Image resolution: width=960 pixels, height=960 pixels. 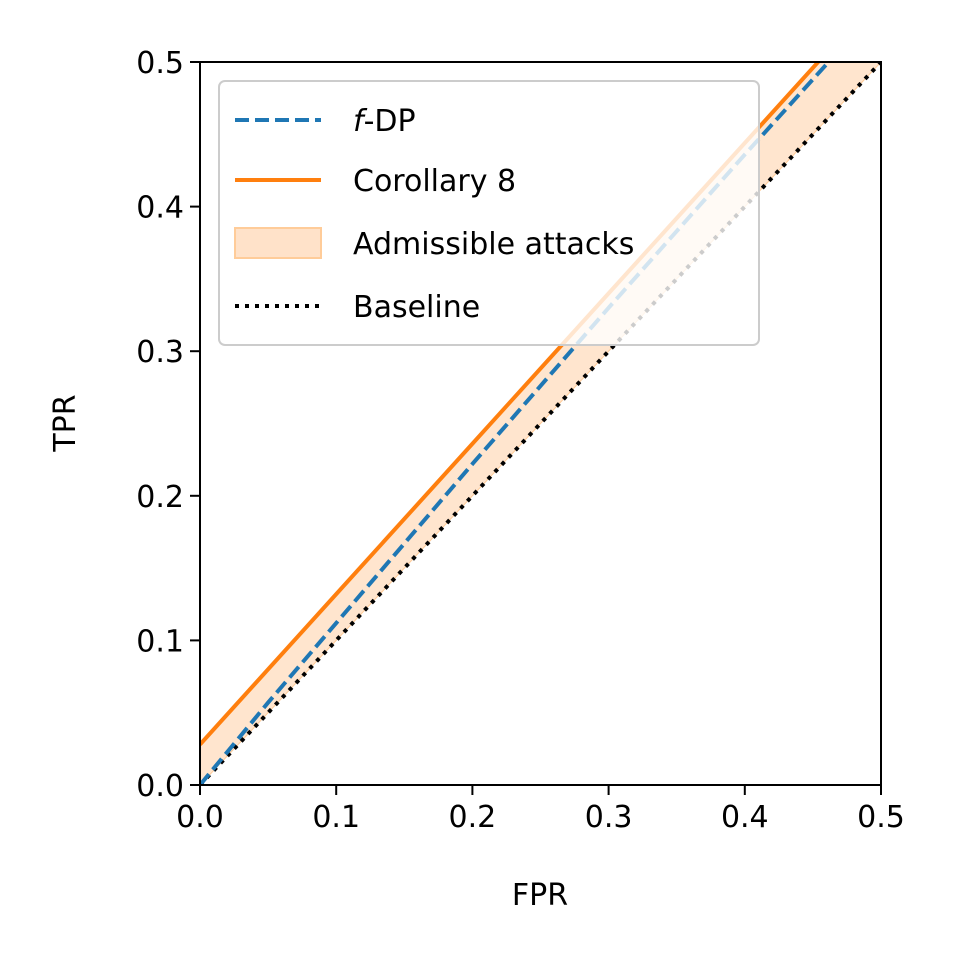 I want to click on y-tick-label: 0.0, so click(x=160, y=786).